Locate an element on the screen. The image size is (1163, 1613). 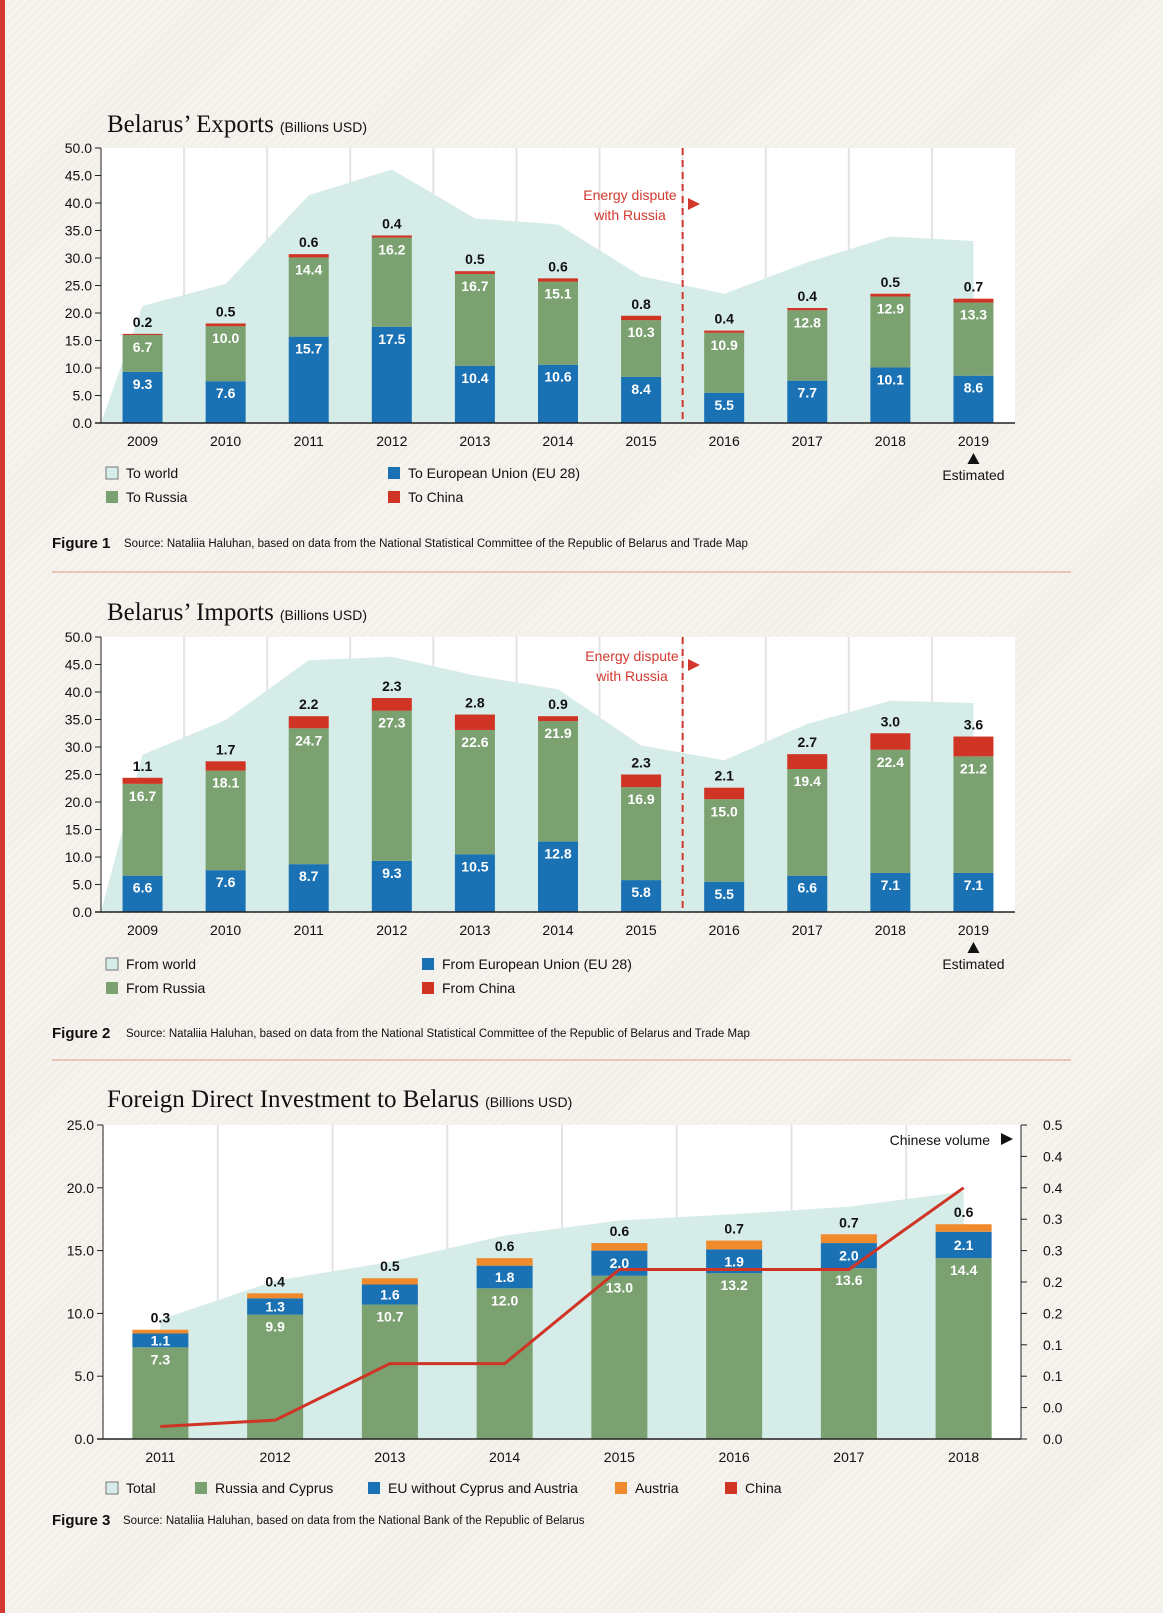
bar-label-china-2014: 0.6 is located at coordinates (558, 266).